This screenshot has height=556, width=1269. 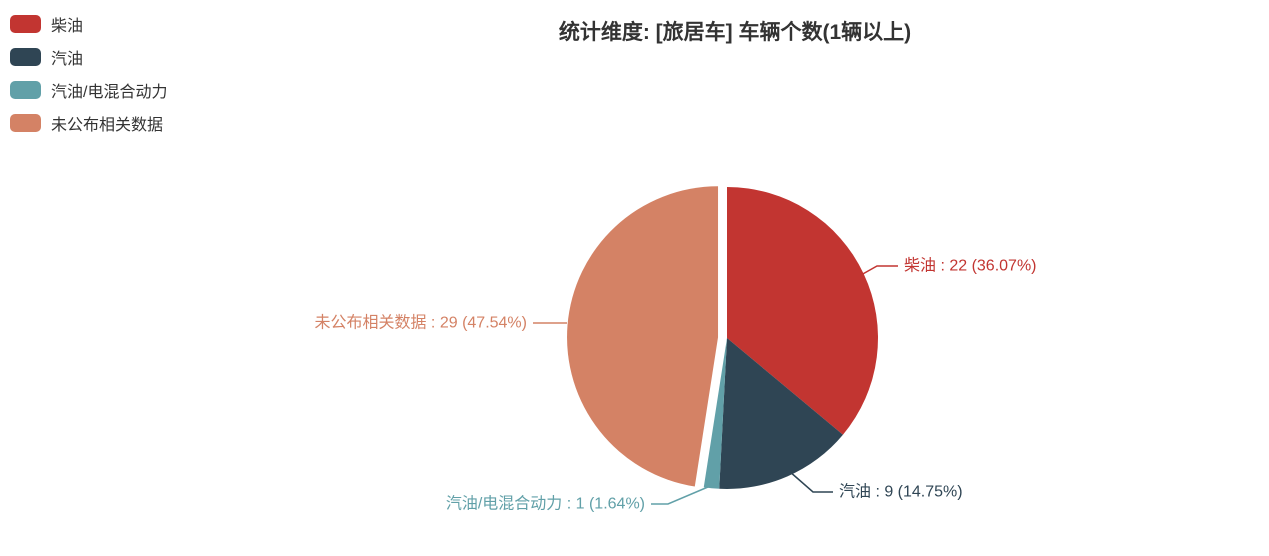 I want to click on pie-slice-hybrid, so click(x=715, y=413).